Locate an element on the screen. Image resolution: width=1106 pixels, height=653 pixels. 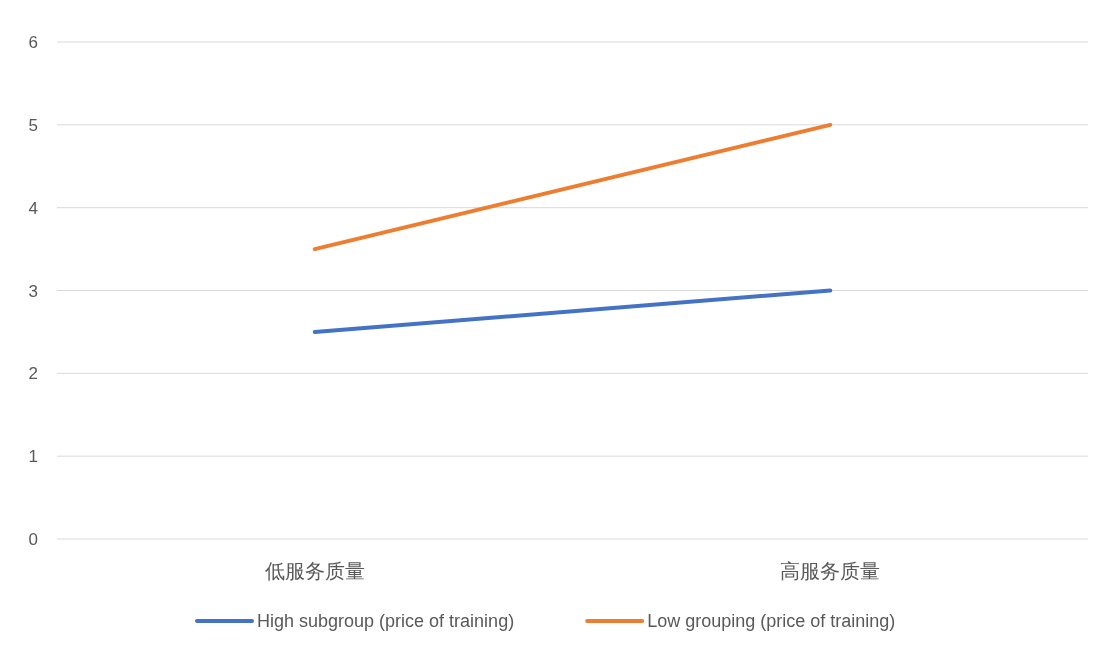
y-tick-label: 3 is located at coordinates (33, 291).